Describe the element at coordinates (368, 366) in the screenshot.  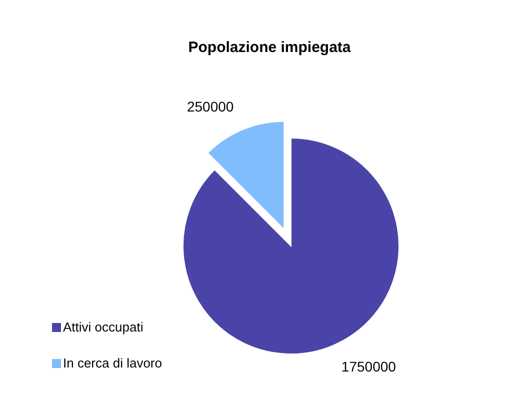
I see `data-label: 1750000` at that location.